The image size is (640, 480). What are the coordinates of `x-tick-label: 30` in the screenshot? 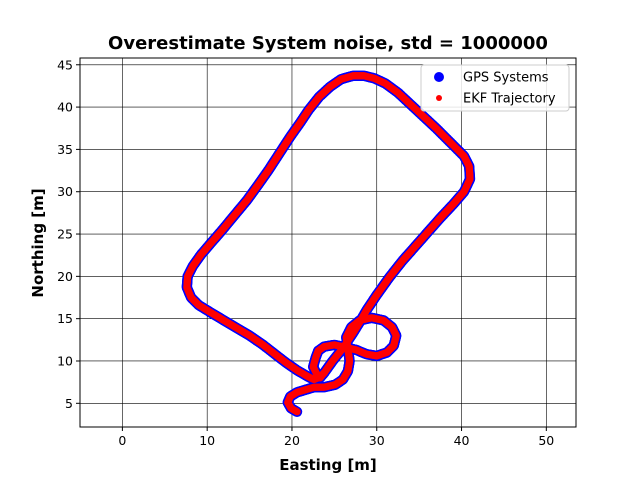 It's located at (377, 440).